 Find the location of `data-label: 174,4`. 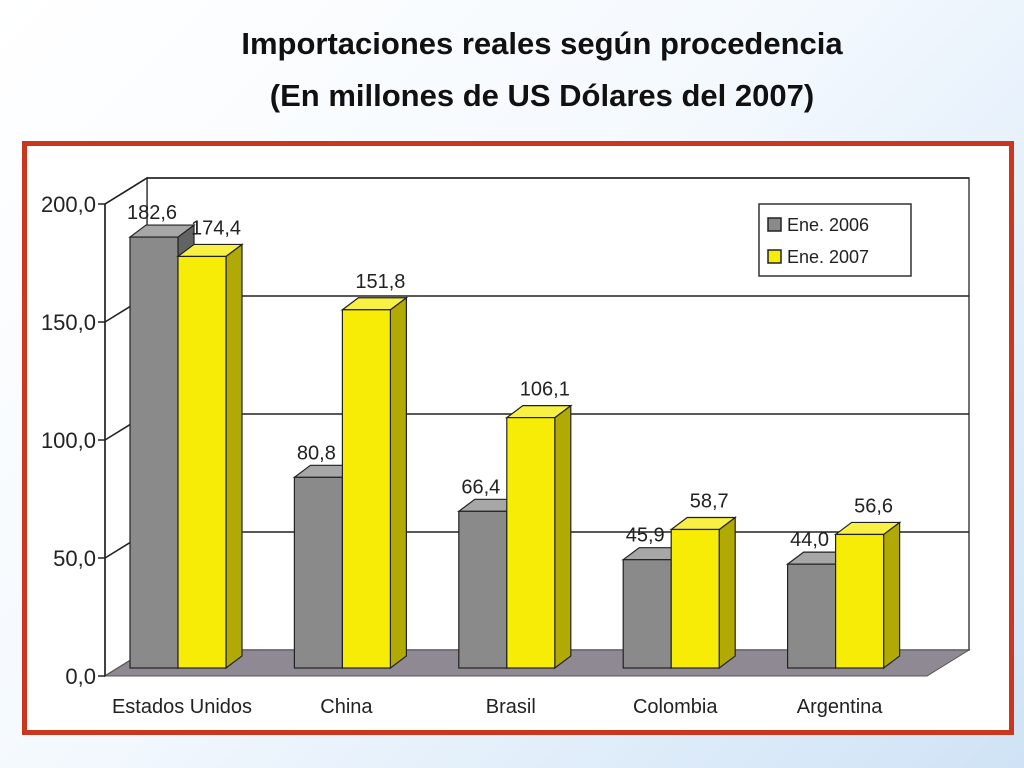

data-label: 174,4 is located at coordinates (216, 228).